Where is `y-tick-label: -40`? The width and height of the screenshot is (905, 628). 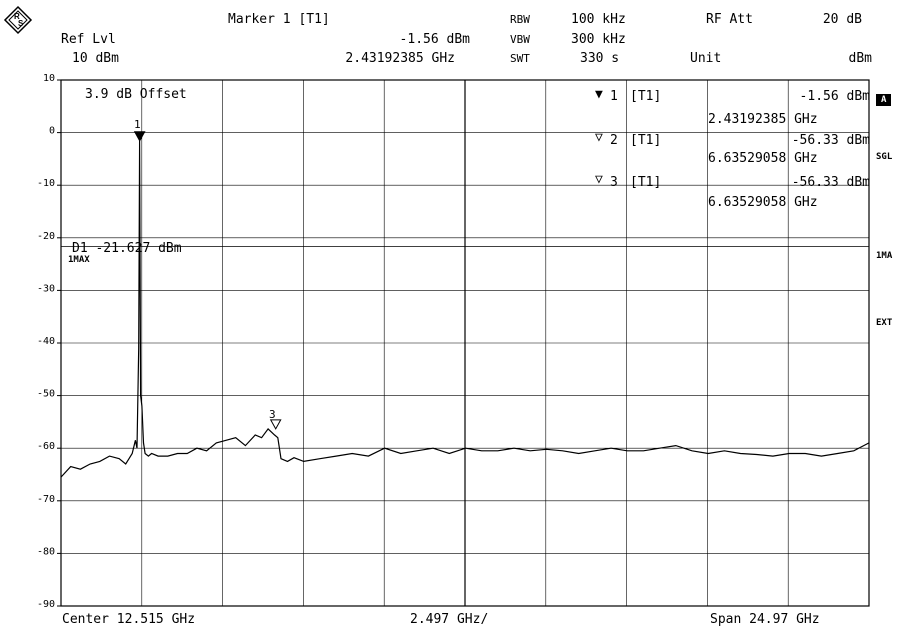
y-tick-label: -40 is located at coordinates (46, 341).